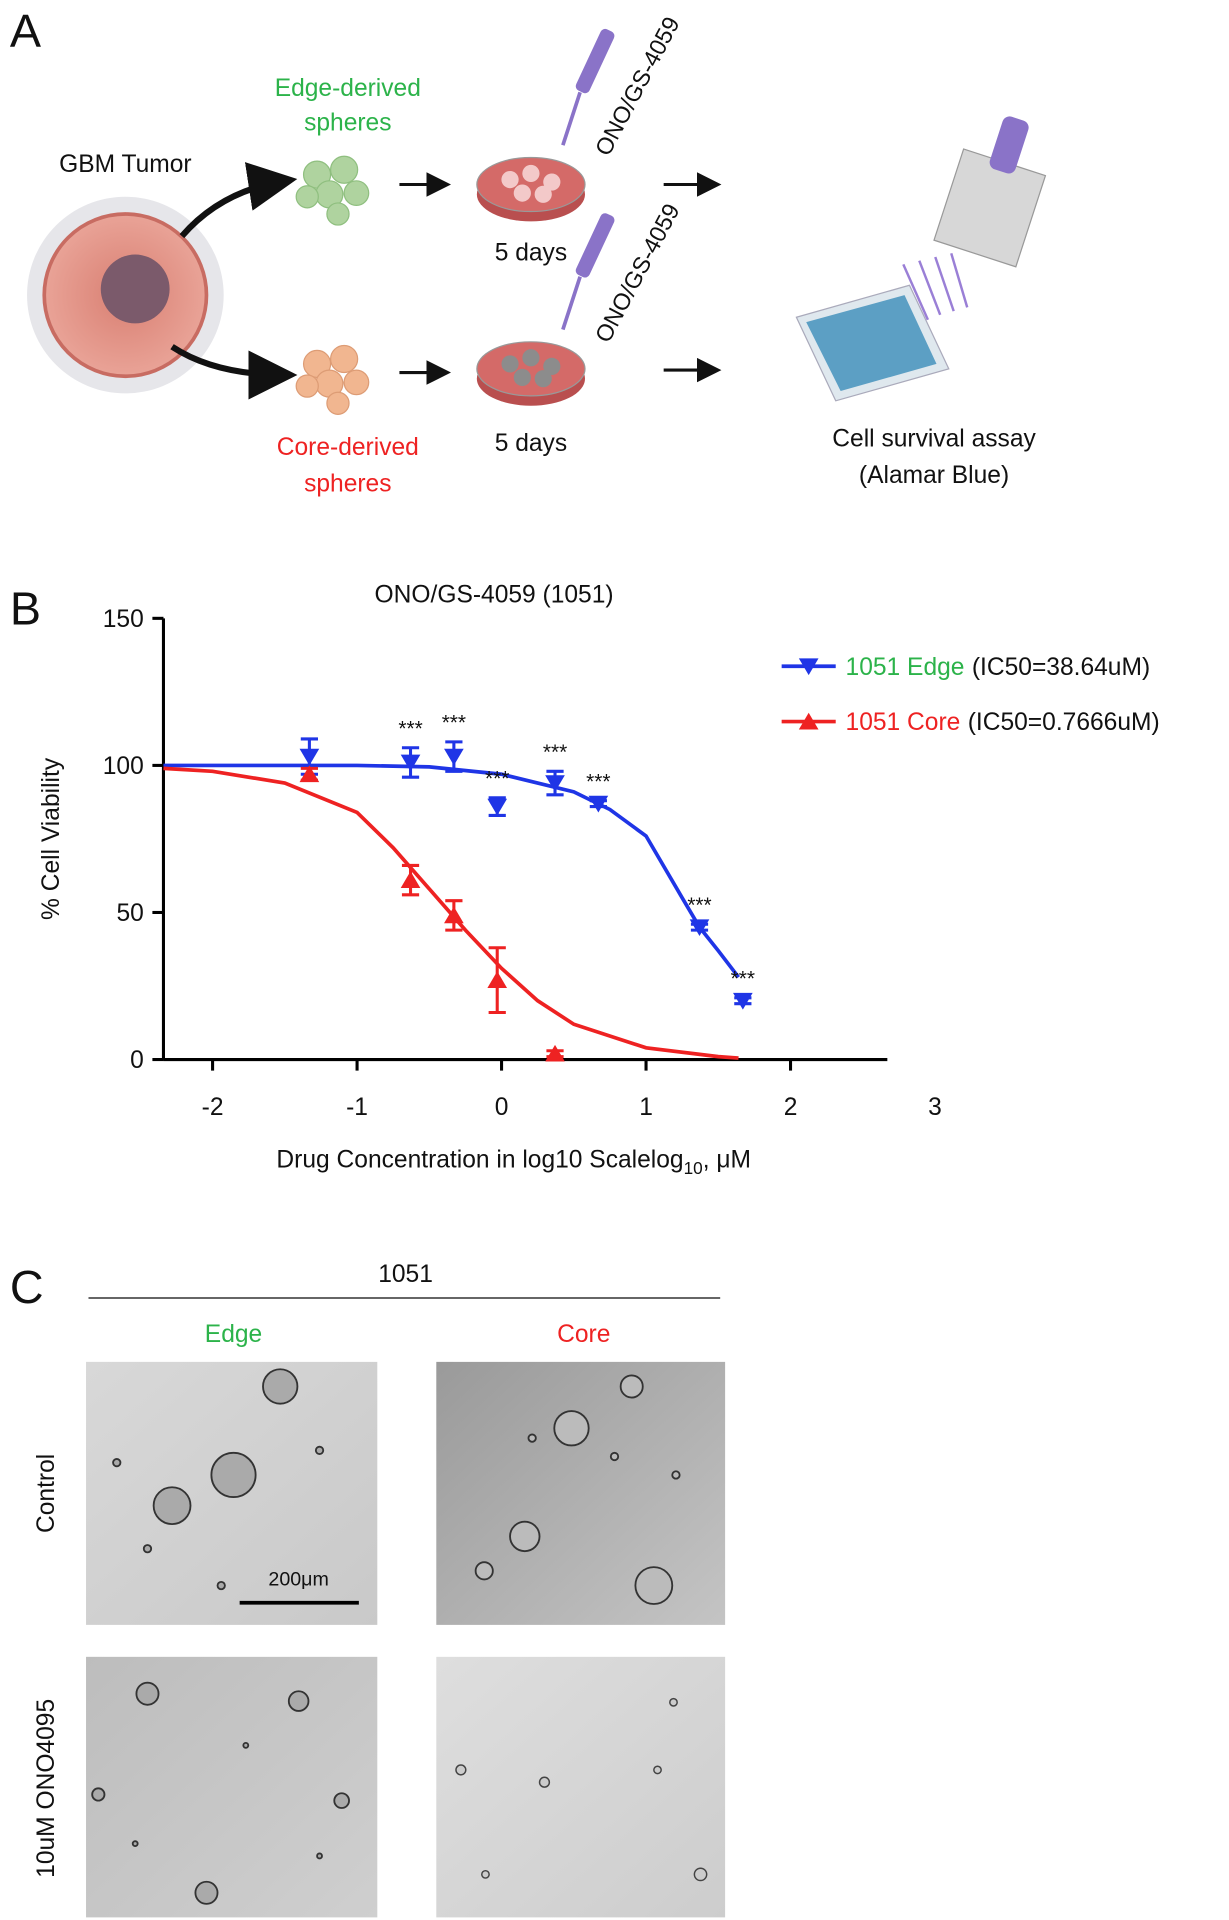 The height and width of the screenshot is (1920, 1229). I want to click on y-tick-label: 0, so click(137, 1060).